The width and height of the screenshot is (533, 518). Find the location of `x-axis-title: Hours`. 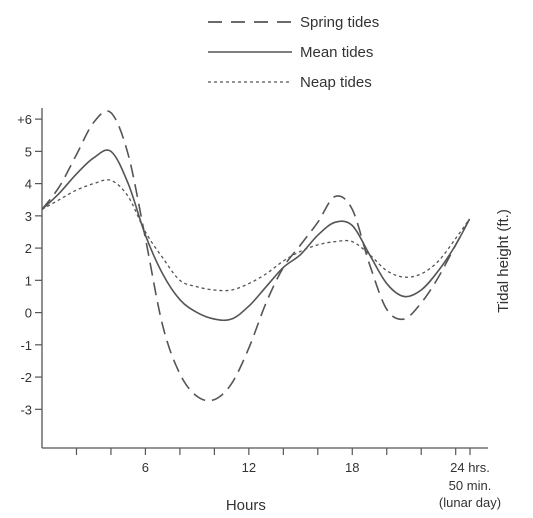

x-axis-title: Hours is located at coordinates (246, 505).